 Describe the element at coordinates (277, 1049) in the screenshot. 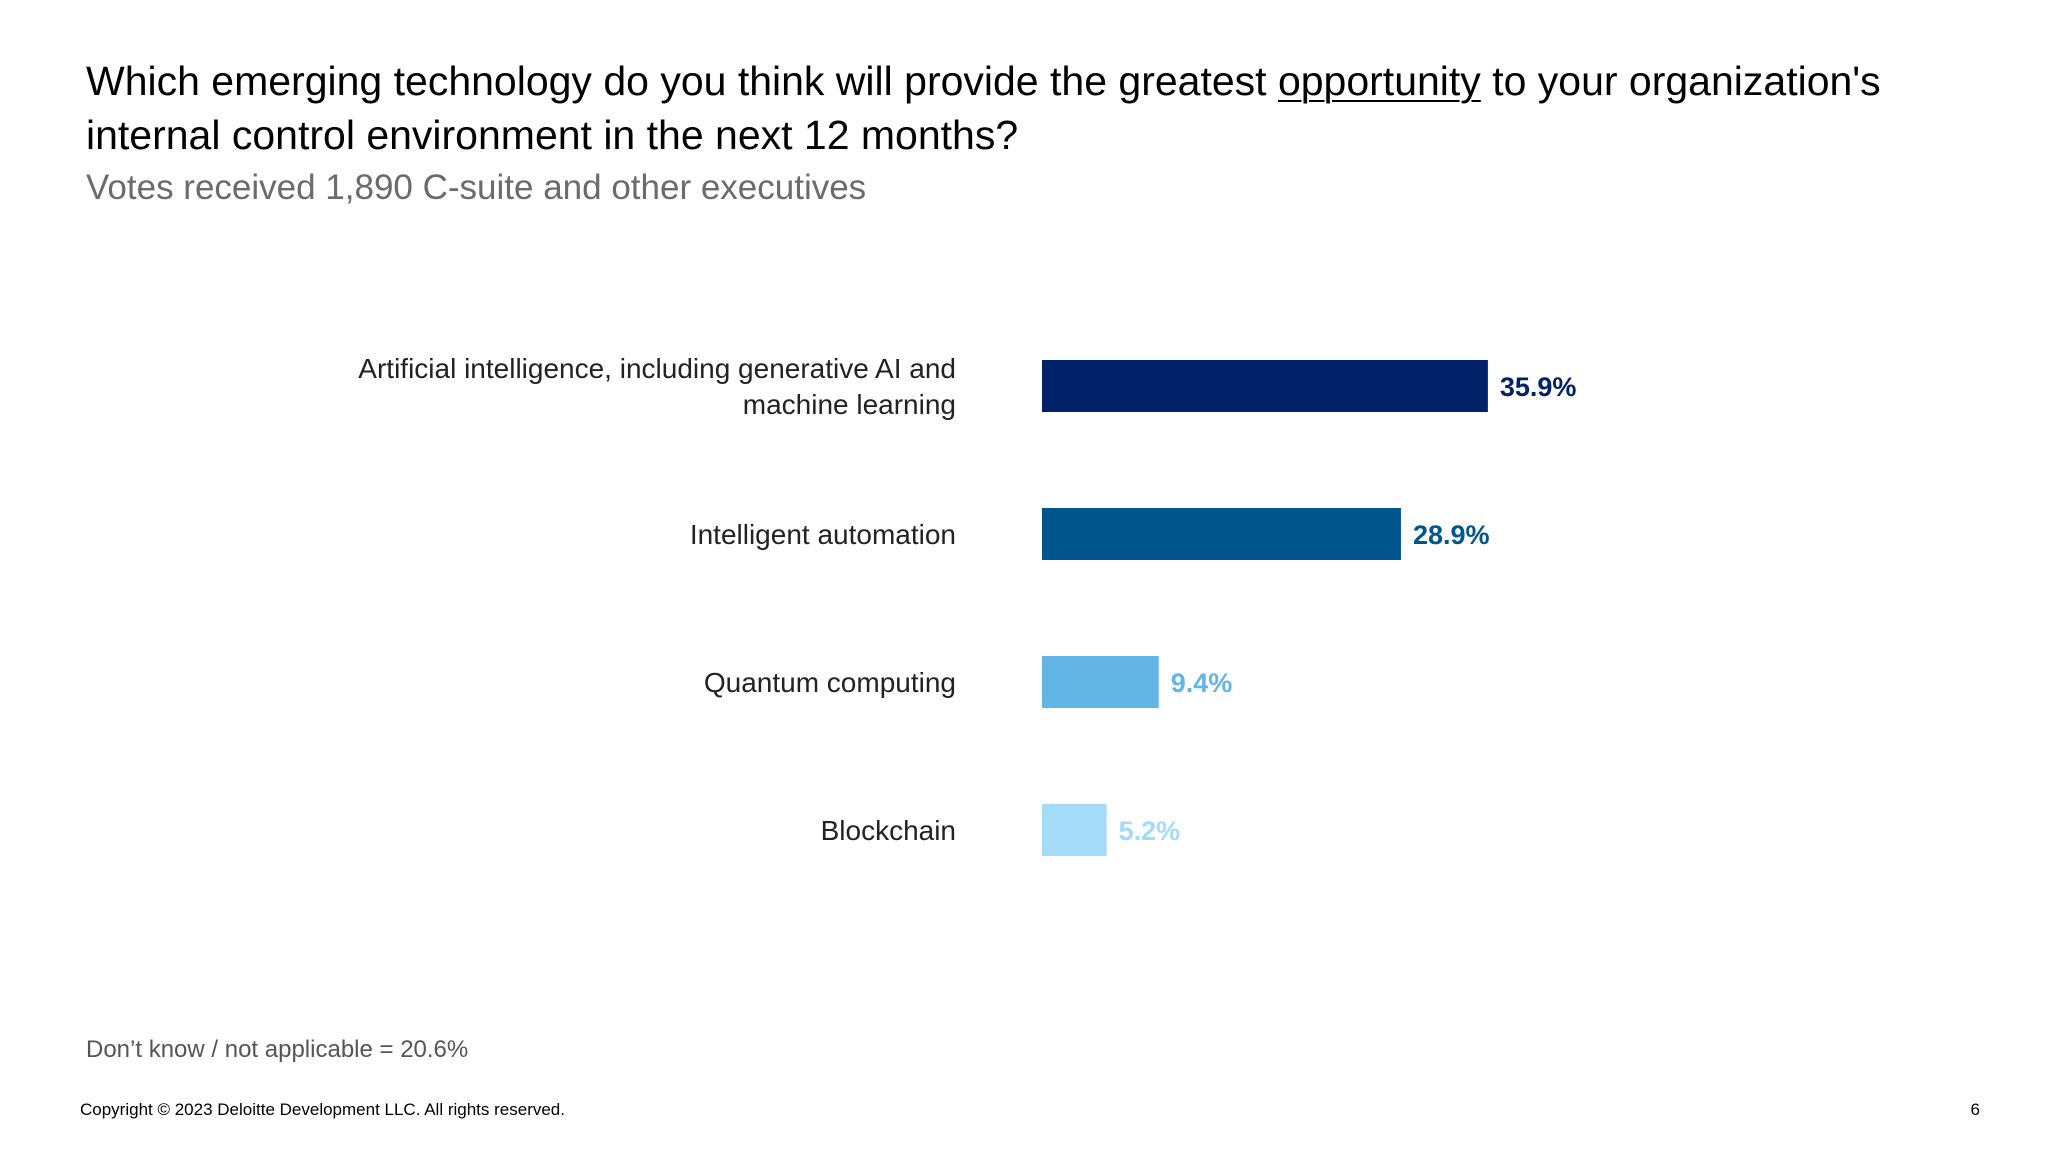

I see `footnote: Don’t know / not applicable = 20.6%` at that location.